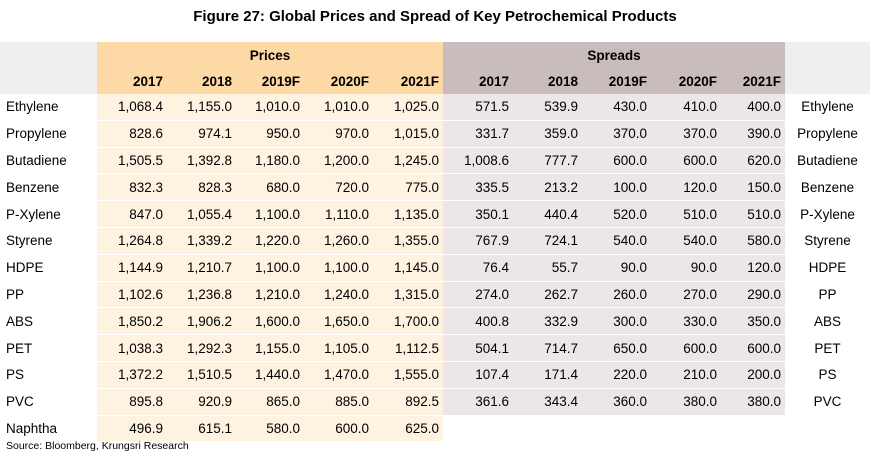 This screenshot has width=870, height=462. What do you see at coordinates (48, 429) in the screenshot?
I see `product-label: Naphtha` at bounding box center [48, 429].